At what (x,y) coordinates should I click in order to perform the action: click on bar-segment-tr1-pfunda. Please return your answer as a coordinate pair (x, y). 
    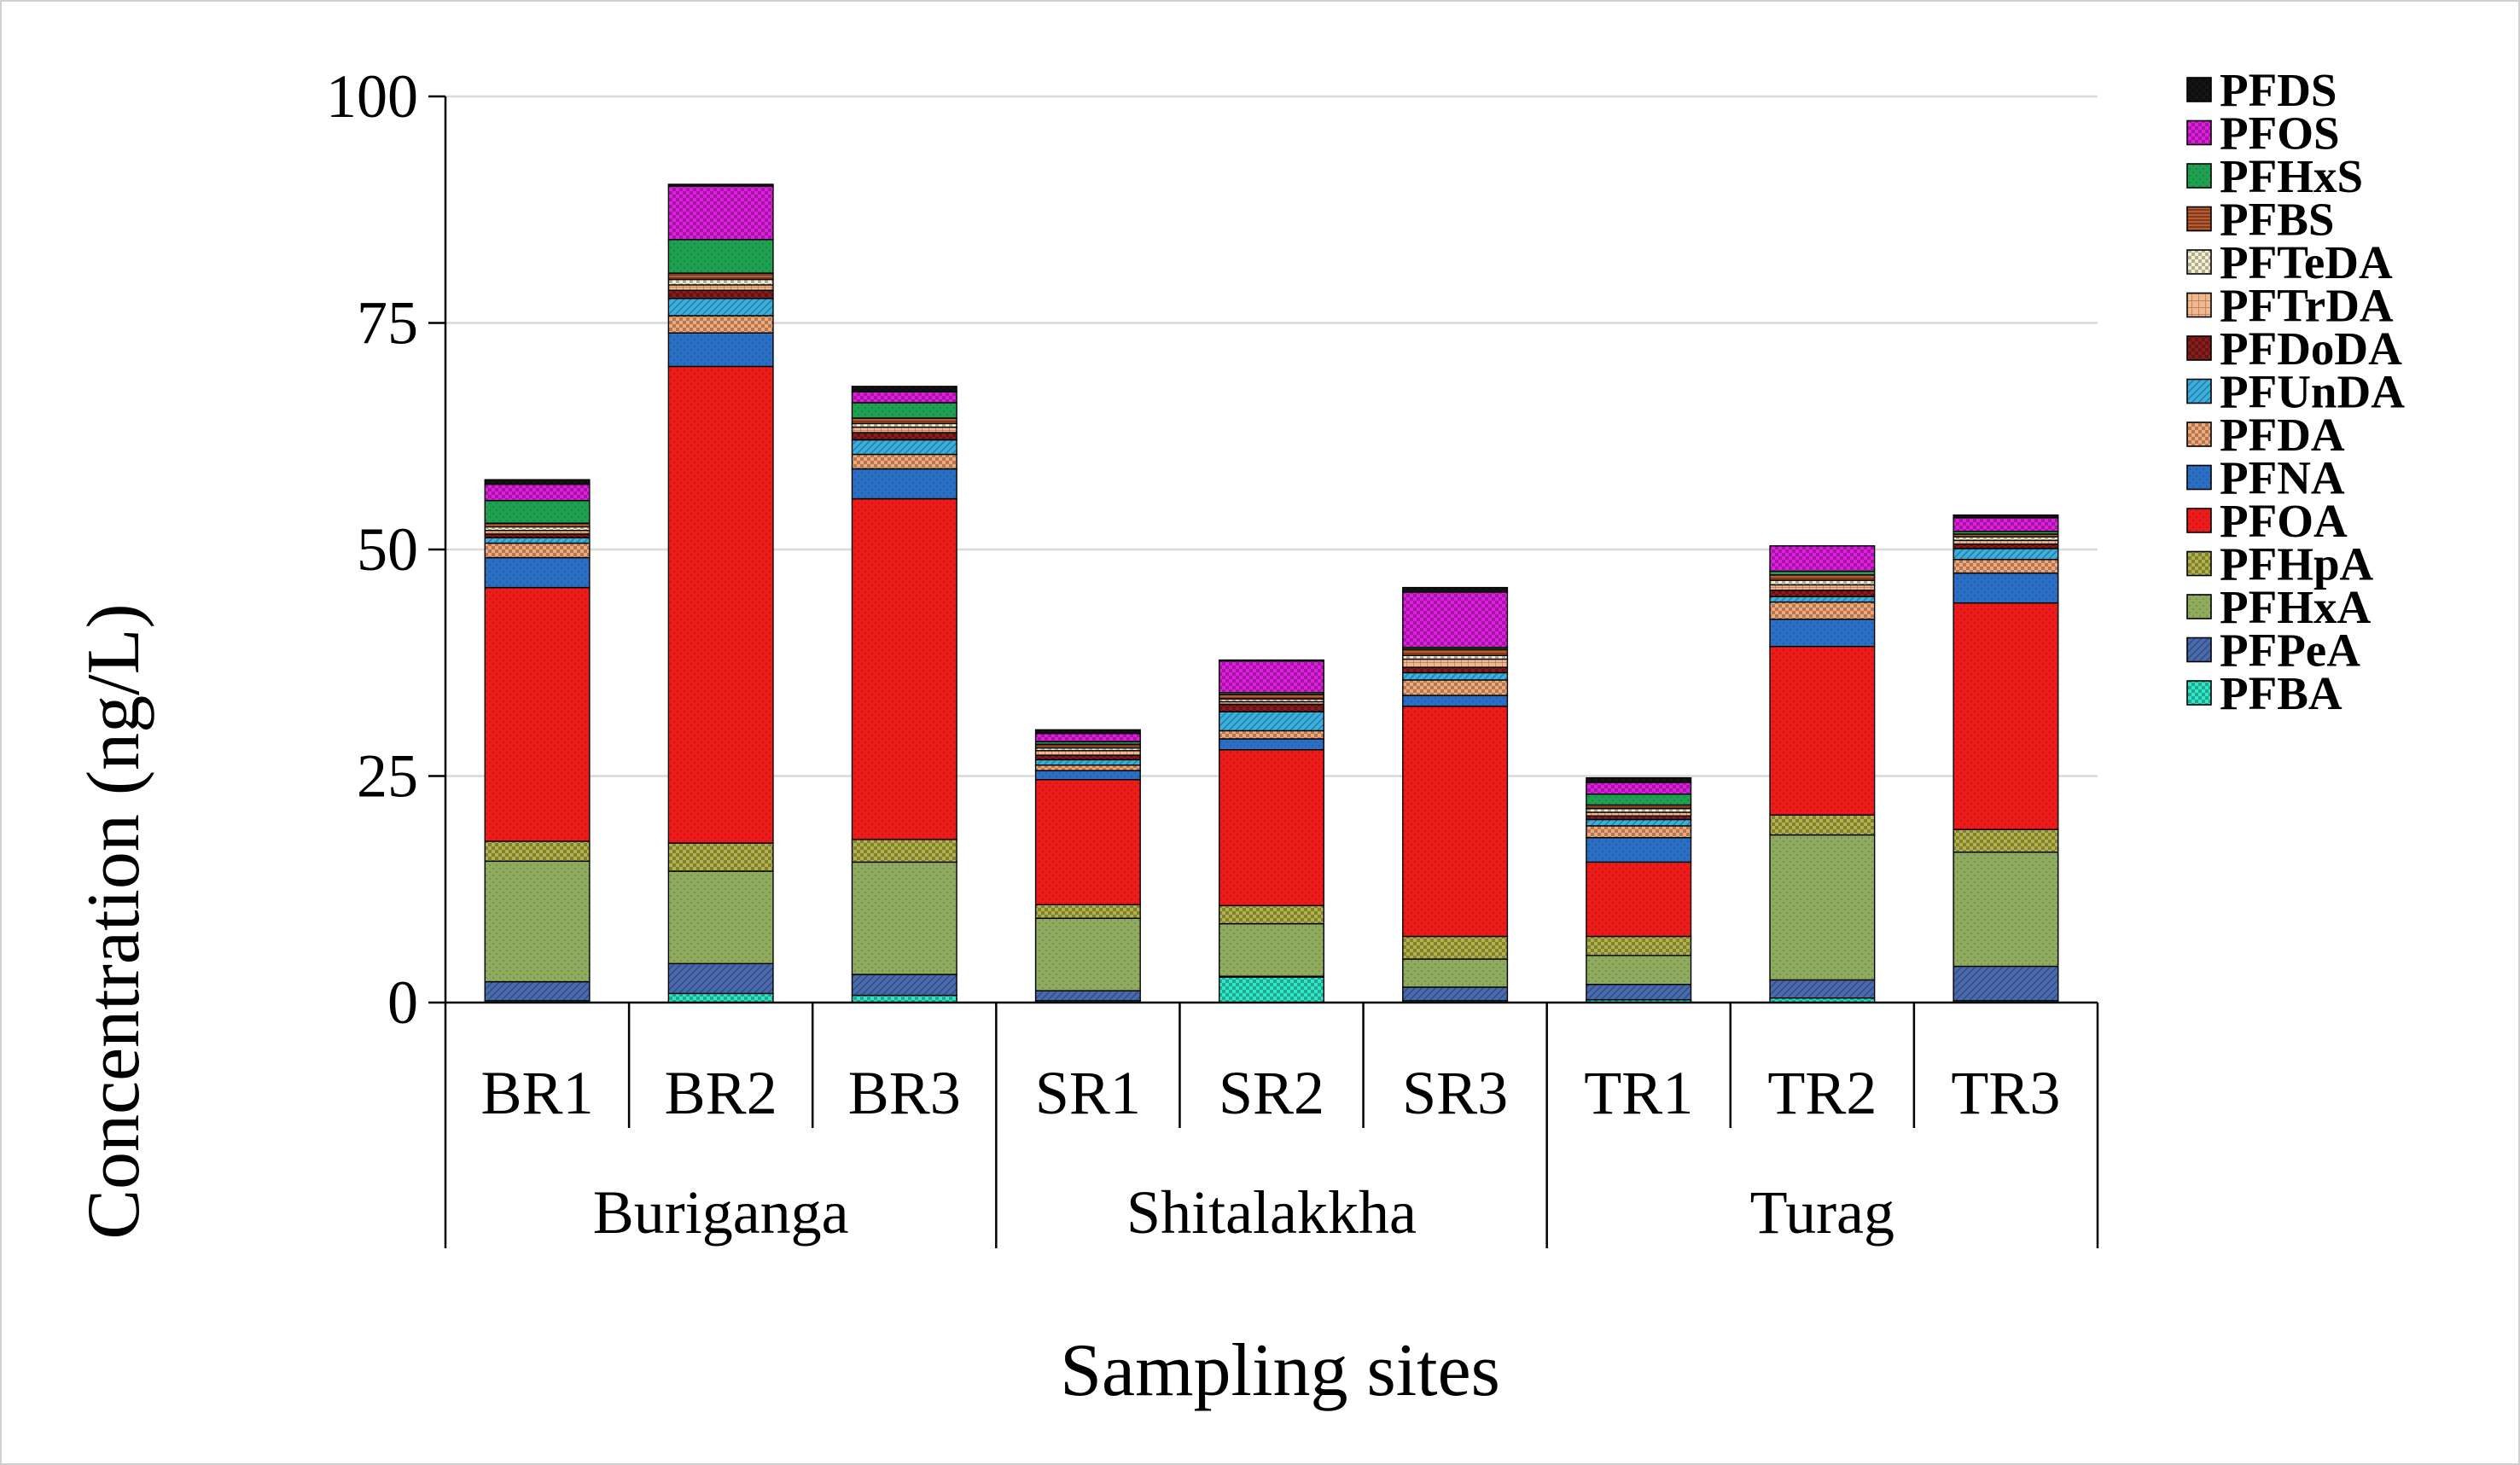
    Looking at the image, I should click on (1639, 822).